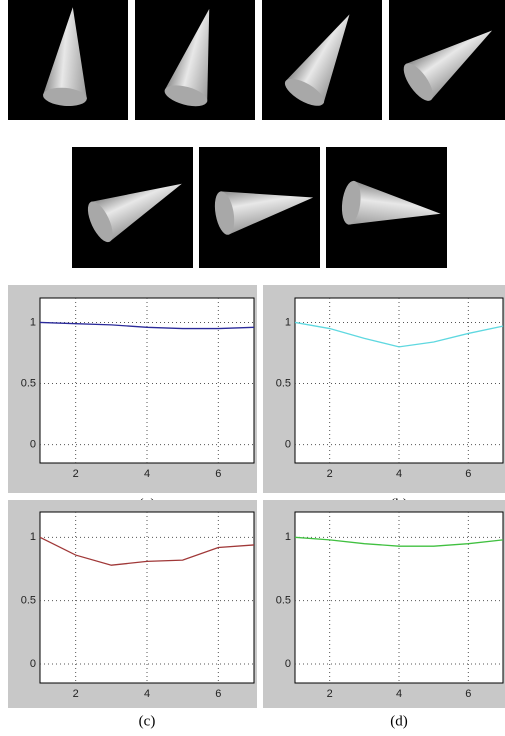 The width and height of the screenshot is (505, 736). Describe the element at coordinates (147, 721) in the screenshot. I see `caption: (c)` at that location.